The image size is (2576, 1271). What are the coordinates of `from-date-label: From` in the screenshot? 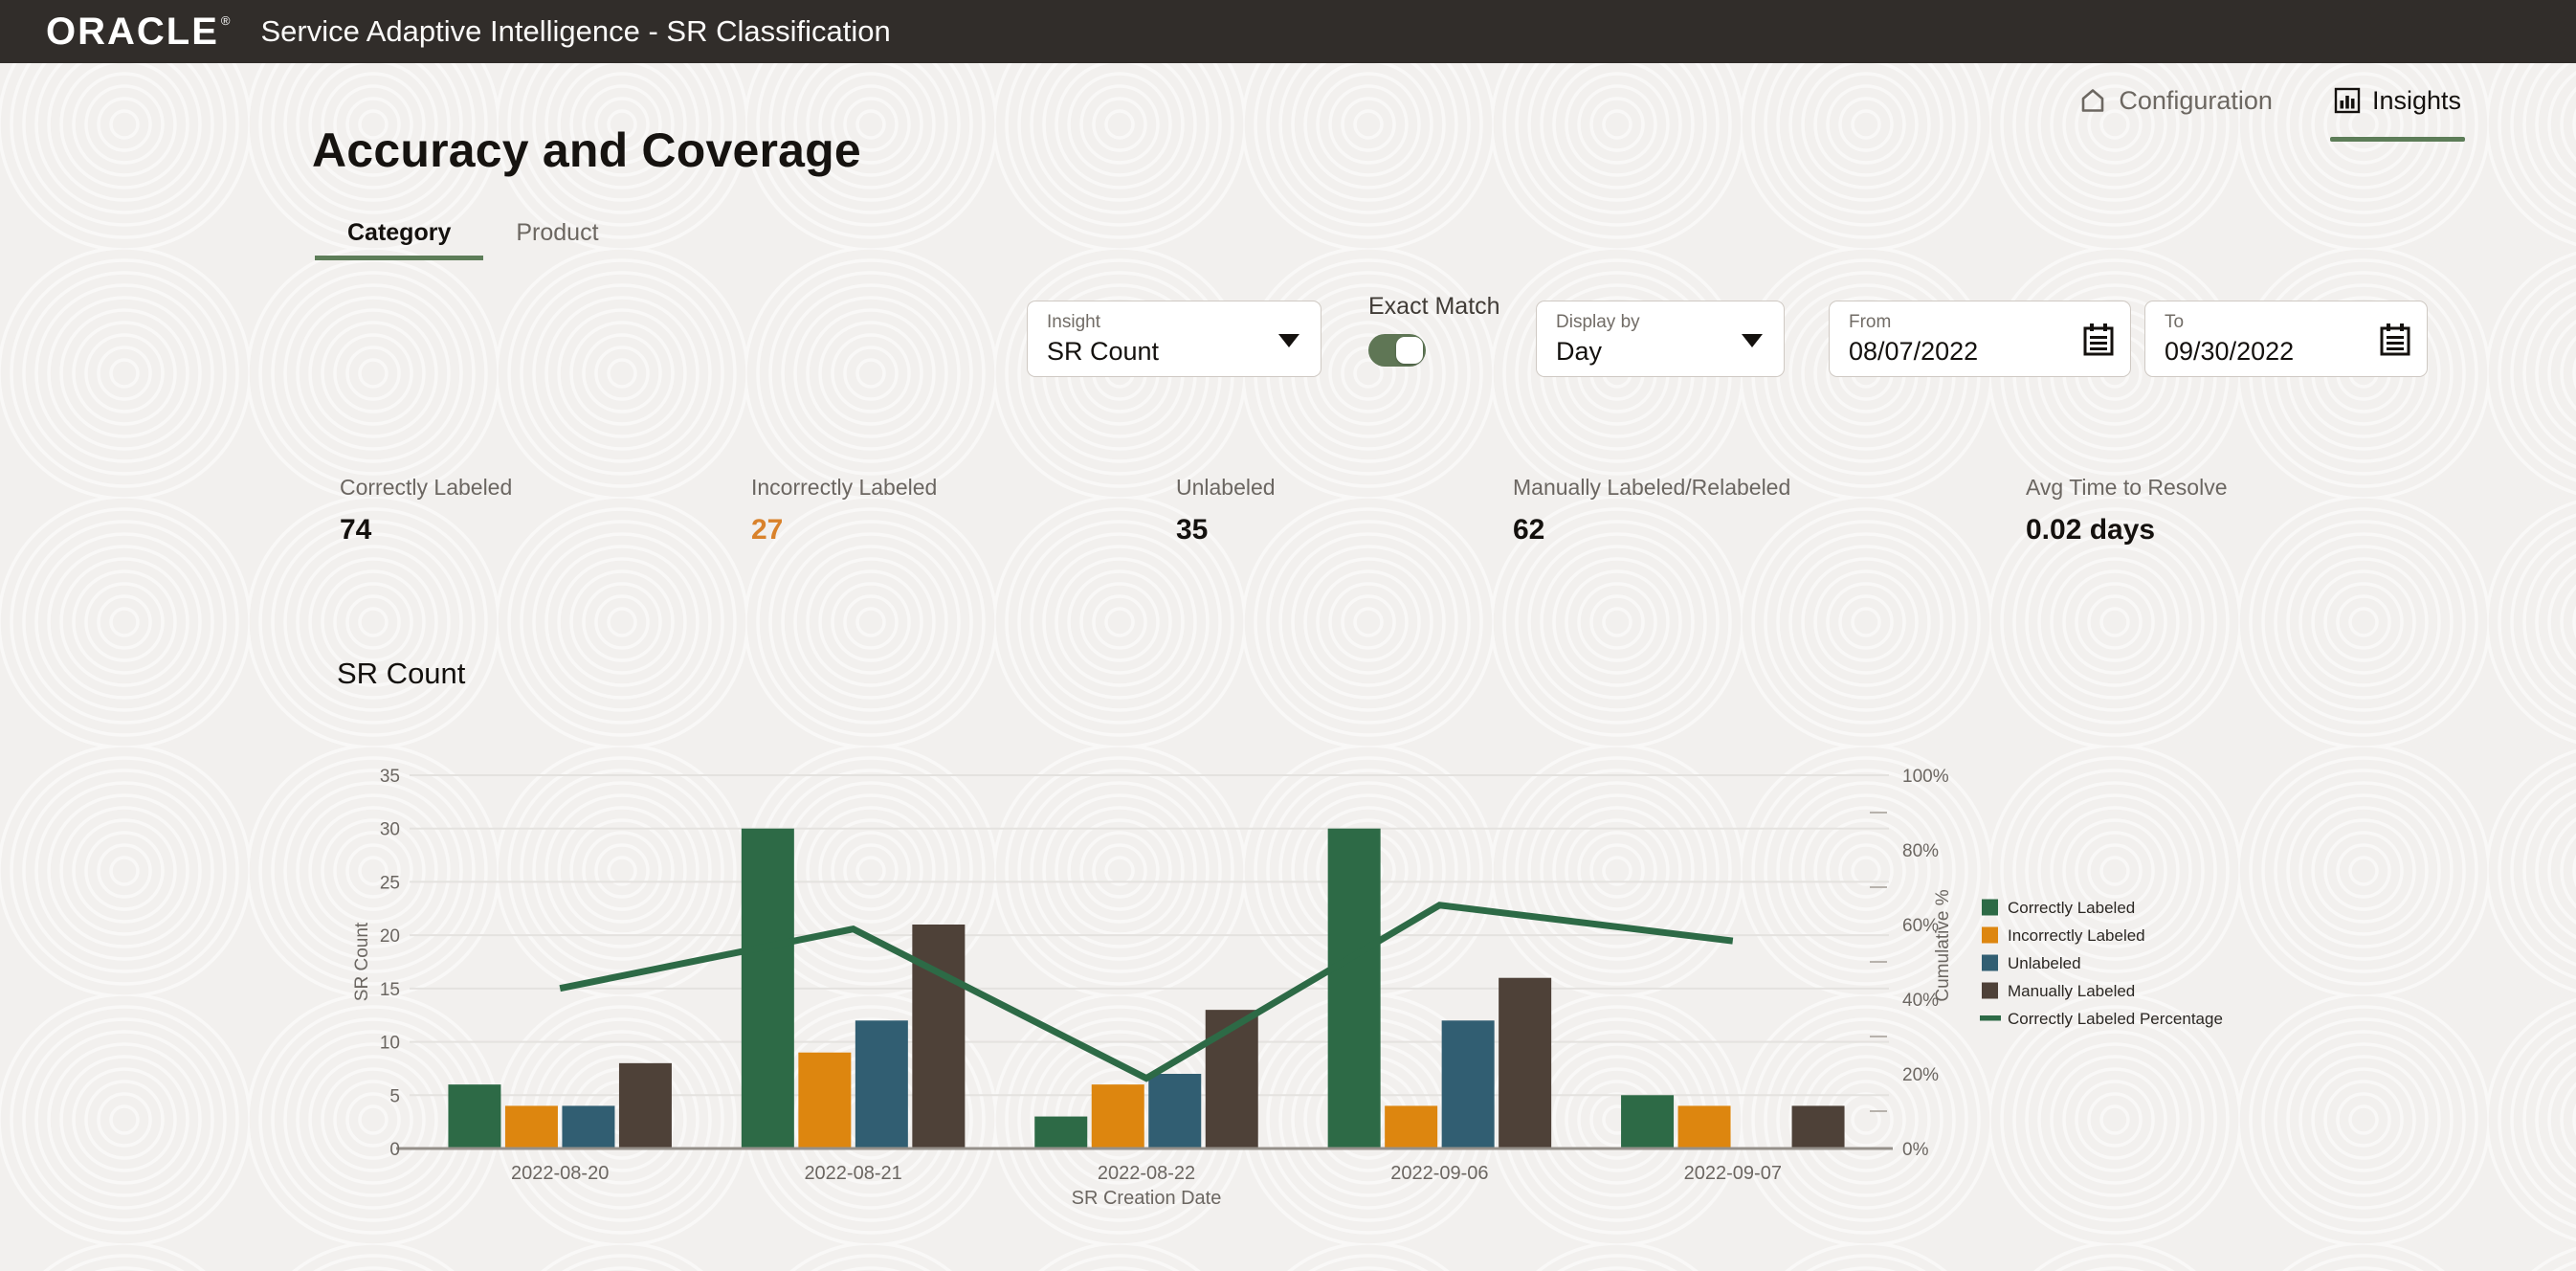 It's located at (1870, 322).